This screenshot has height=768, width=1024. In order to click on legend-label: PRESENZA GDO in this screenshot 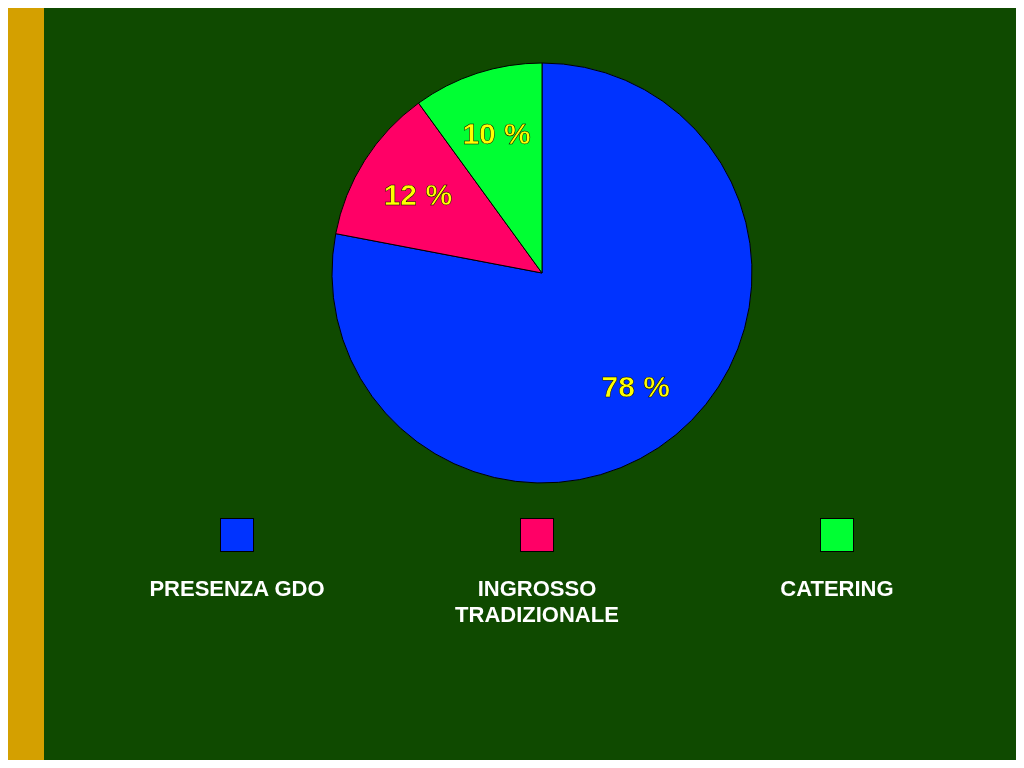, I will do `click(237, 589)`.